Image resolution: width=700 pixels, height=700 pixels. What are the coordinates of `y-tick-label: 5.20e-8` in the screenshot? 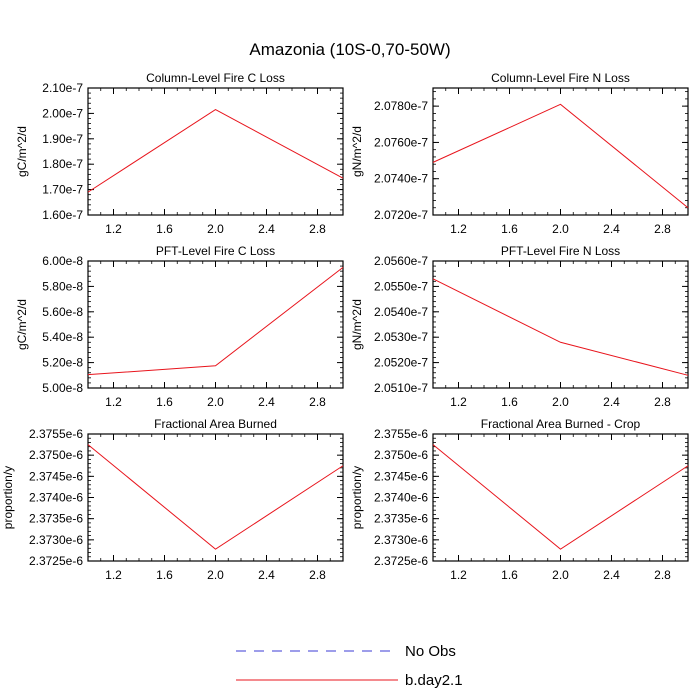 It's located at (62, 363).